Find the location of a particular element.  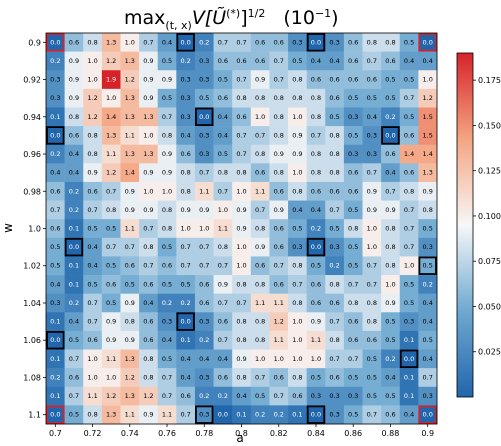

cell-value-label: 1.2 is located at coordinates (111, 396).